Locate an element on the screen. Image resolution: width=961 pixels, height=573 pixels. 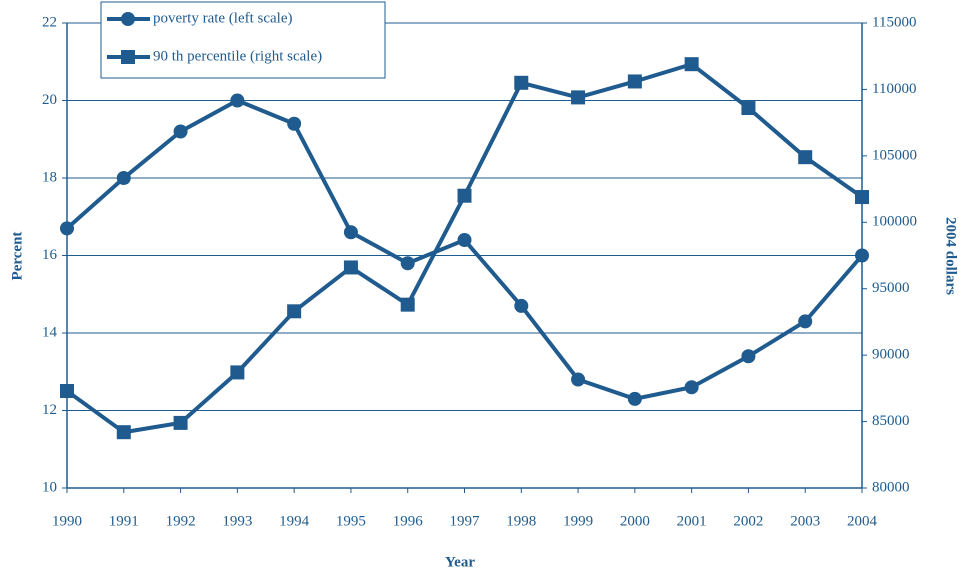
x-tick-label: 1994 is located at coordinates (294, 521).